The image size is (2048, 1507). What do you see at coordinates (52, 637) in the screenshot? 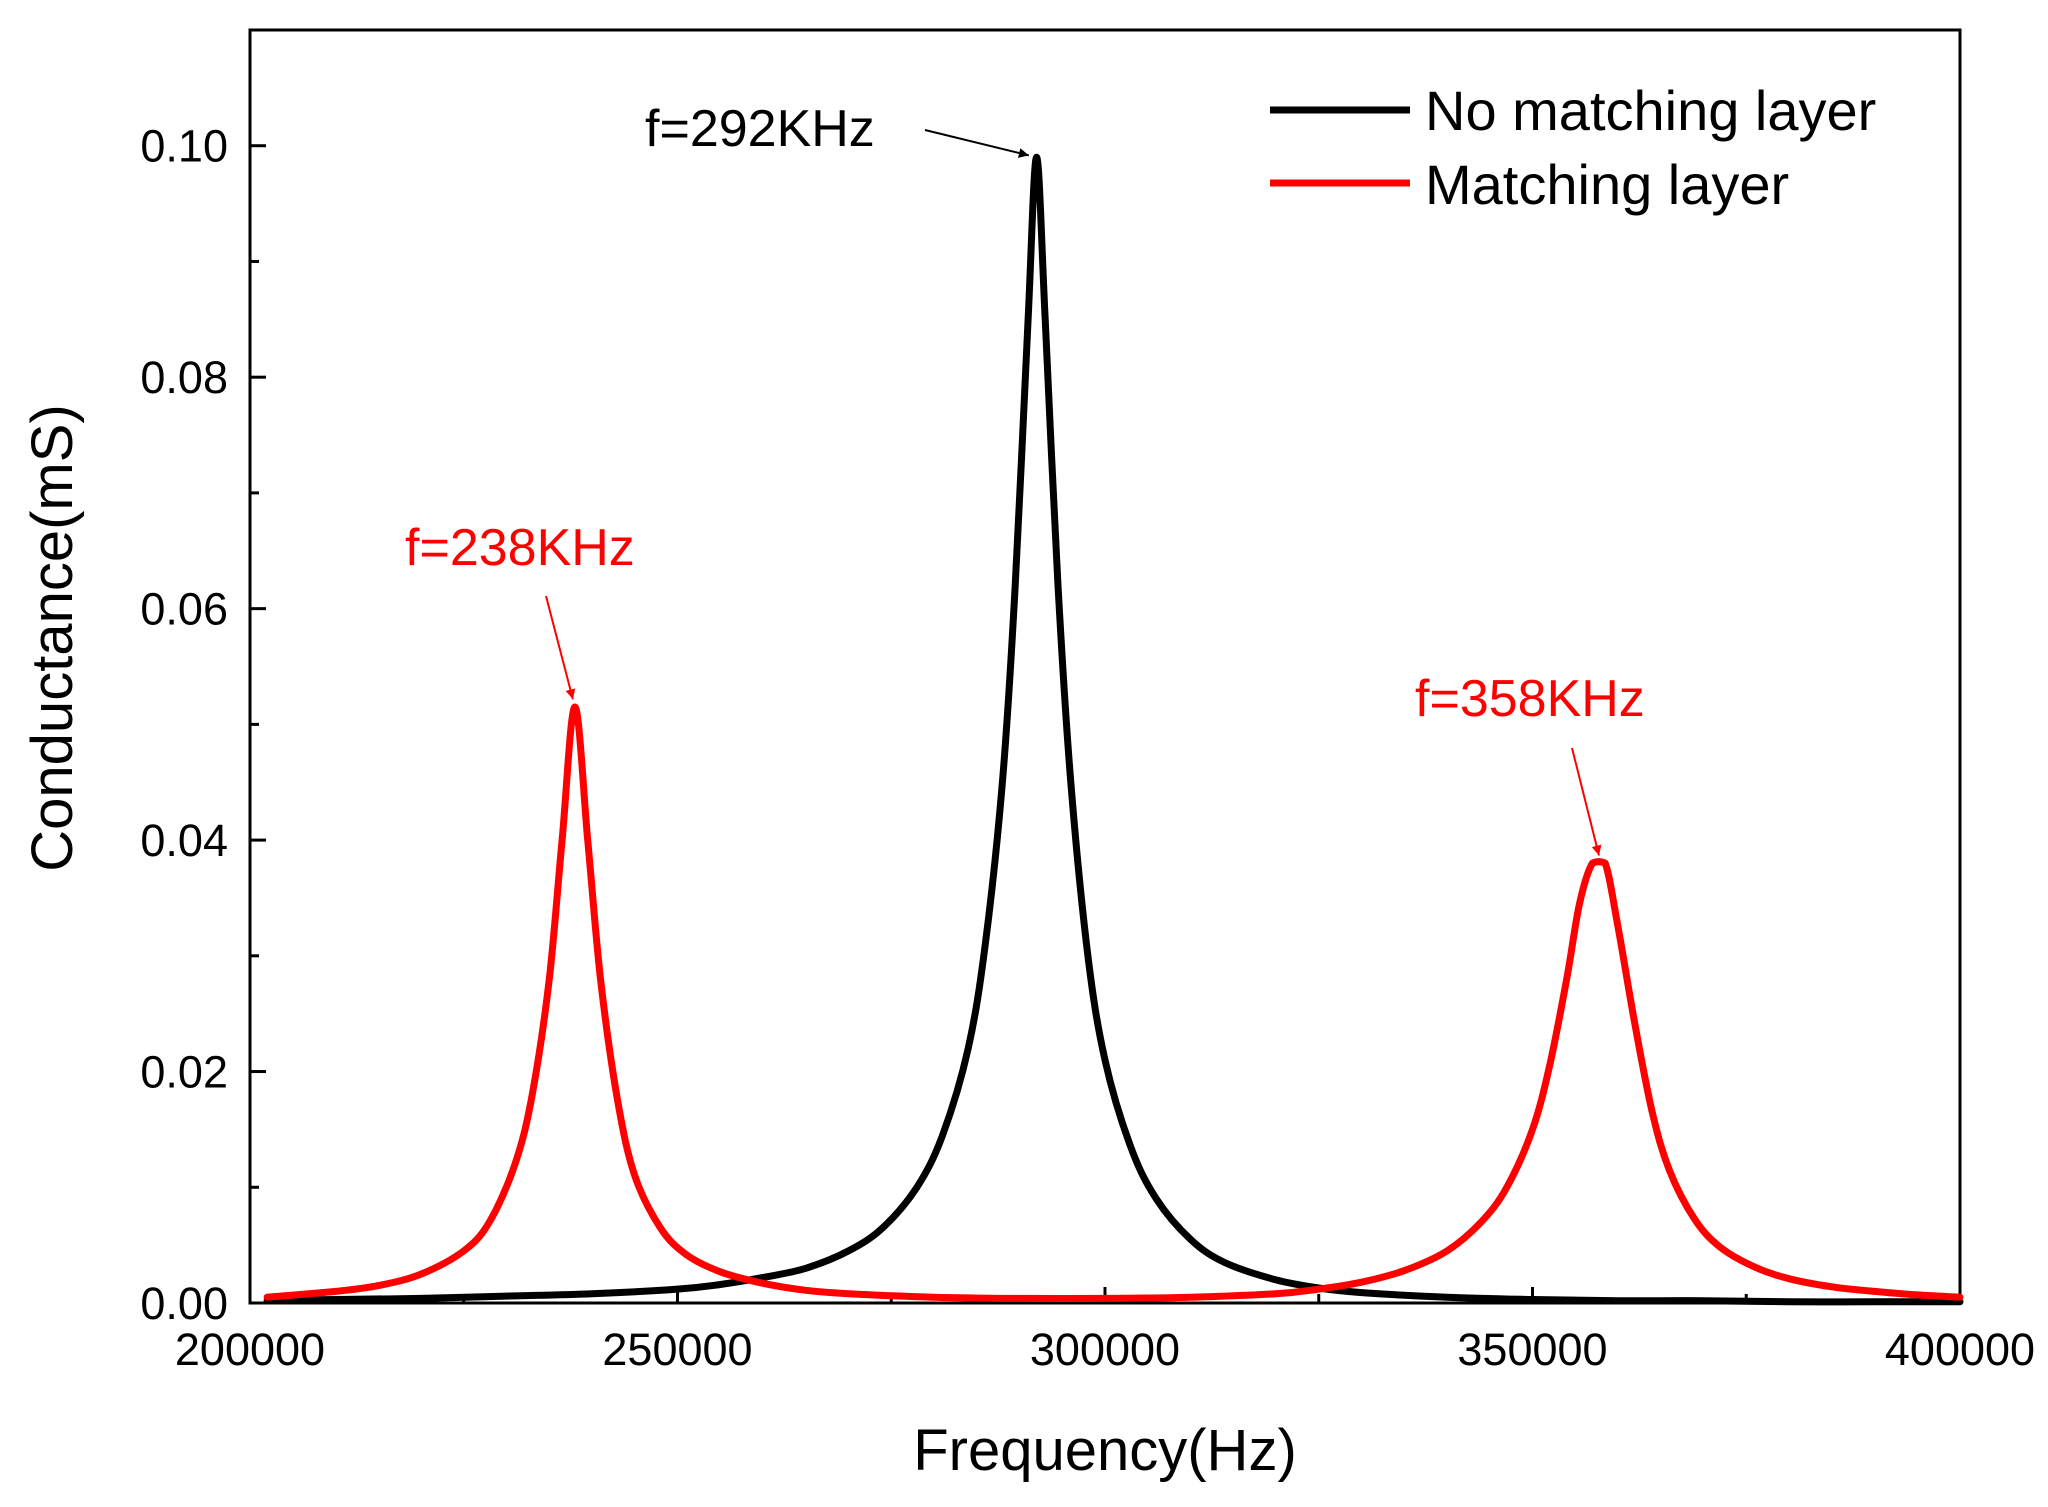
I see `y-axis-title: Conductance(mS)` at bounding box center [52, 637].